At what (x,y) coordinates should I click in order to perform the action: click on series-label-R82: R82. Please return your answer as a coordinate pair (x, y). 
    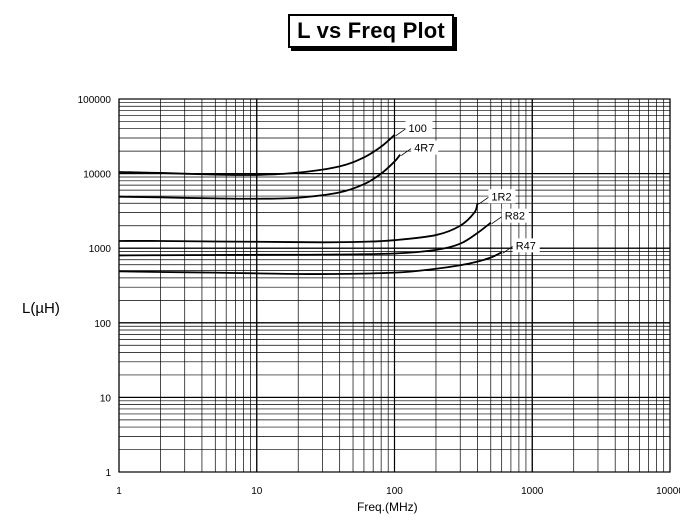
    Looking at the image, I should click on (515, 217).